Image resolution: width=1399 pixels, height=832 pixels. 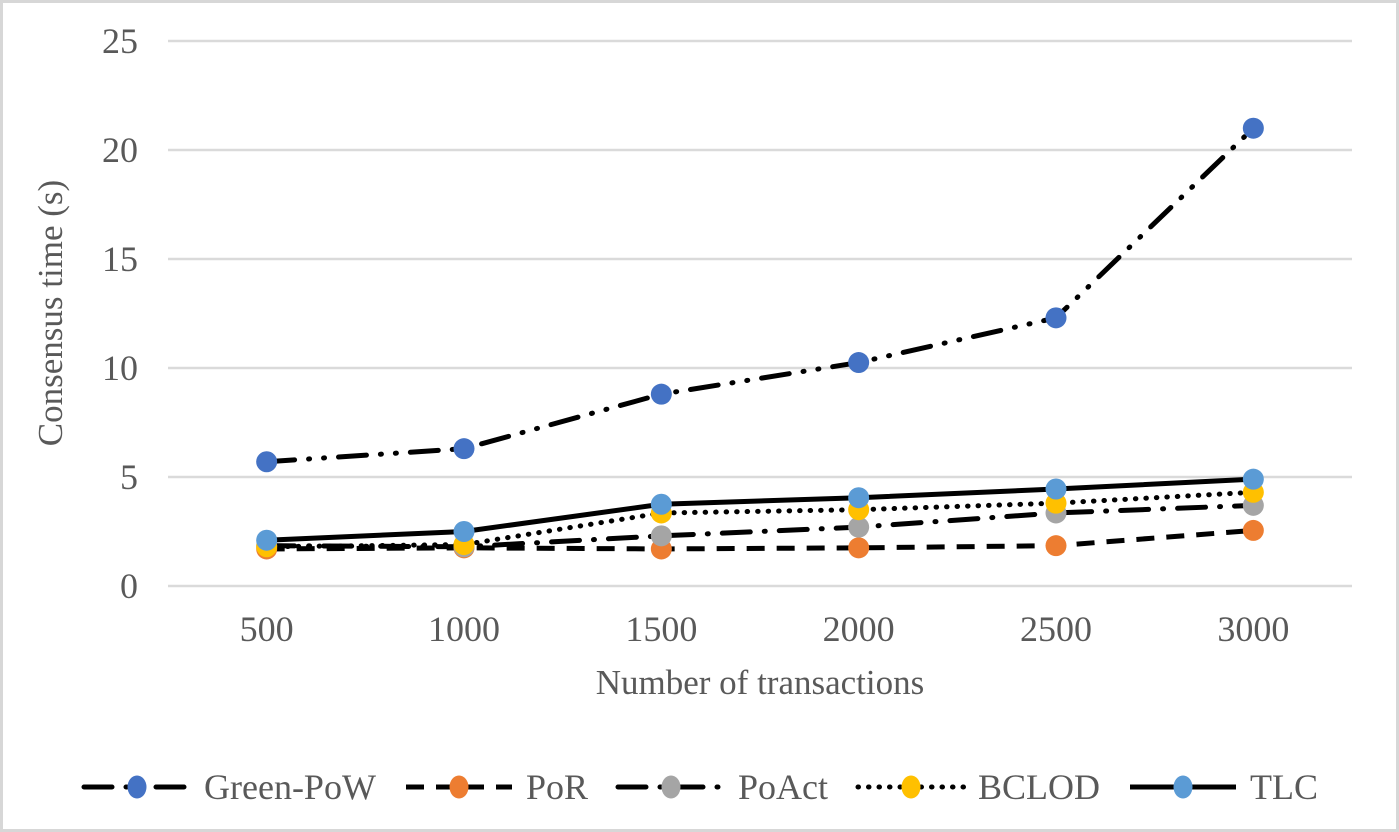 I want to click on legend-item-green-pow: Green-PoW, so click(x=228, y=787).